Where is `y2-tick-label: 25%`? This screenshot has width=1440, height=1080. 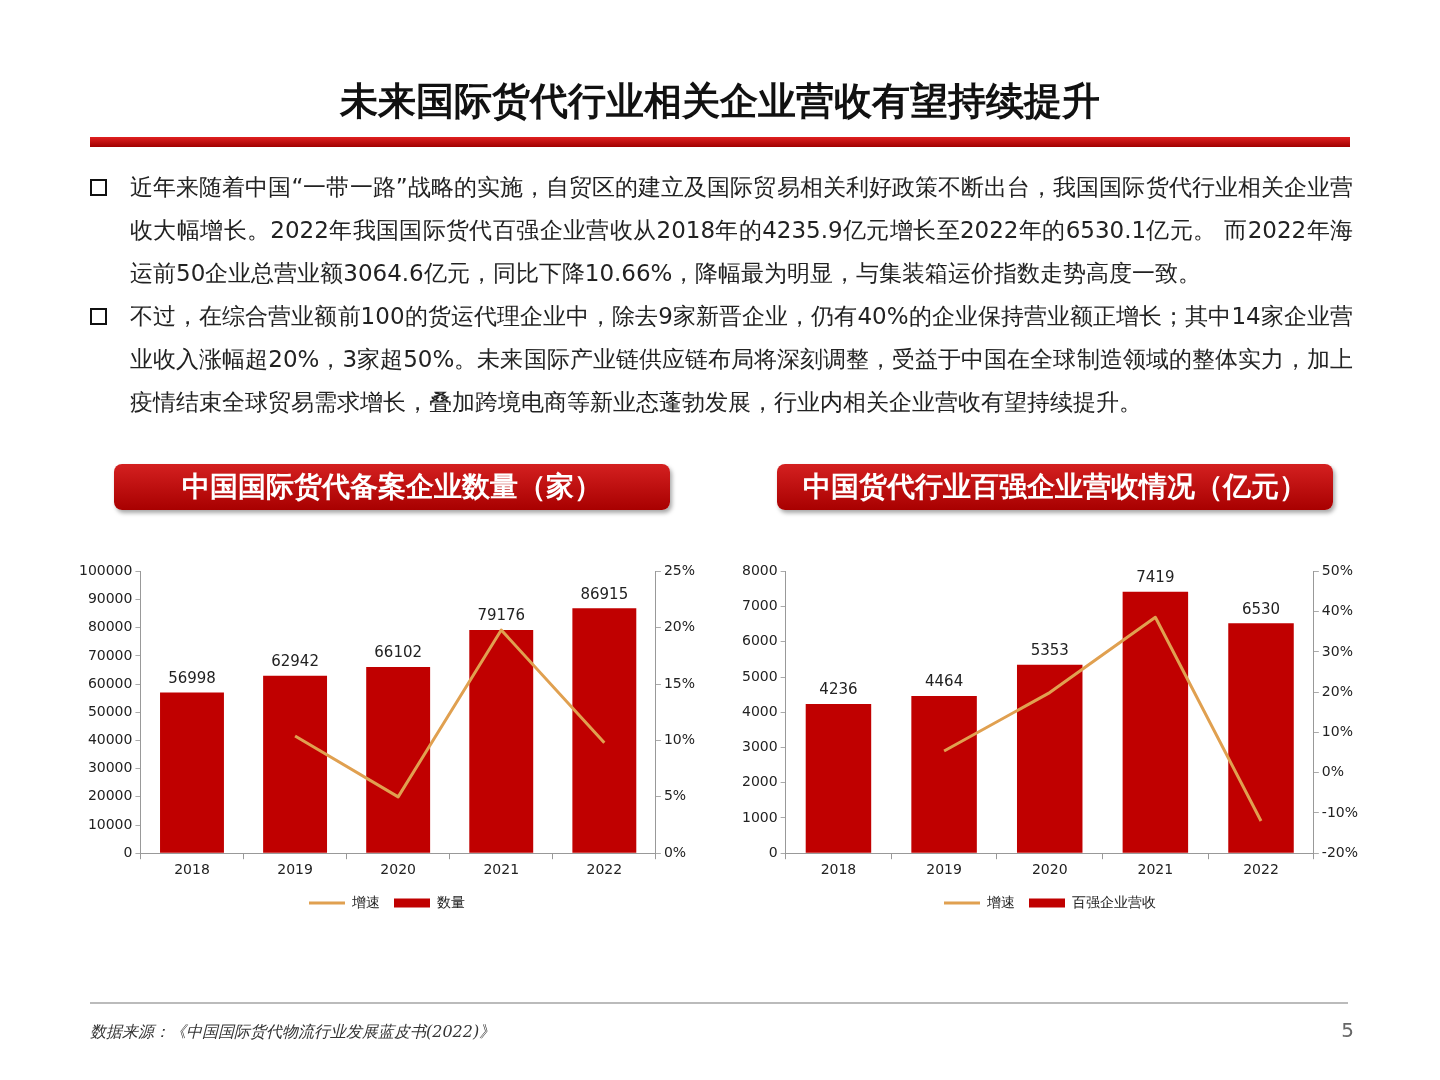
y2-tick-label: 25% is located at coordinates (679, 570).